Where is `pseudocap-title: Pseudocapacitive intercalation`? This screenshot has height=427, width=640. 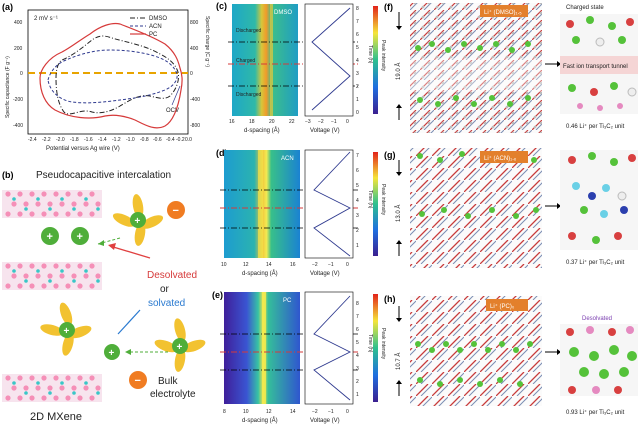
pseudocap-title: Pseudocapacitive intercalation is located at coordinates (103, 175).